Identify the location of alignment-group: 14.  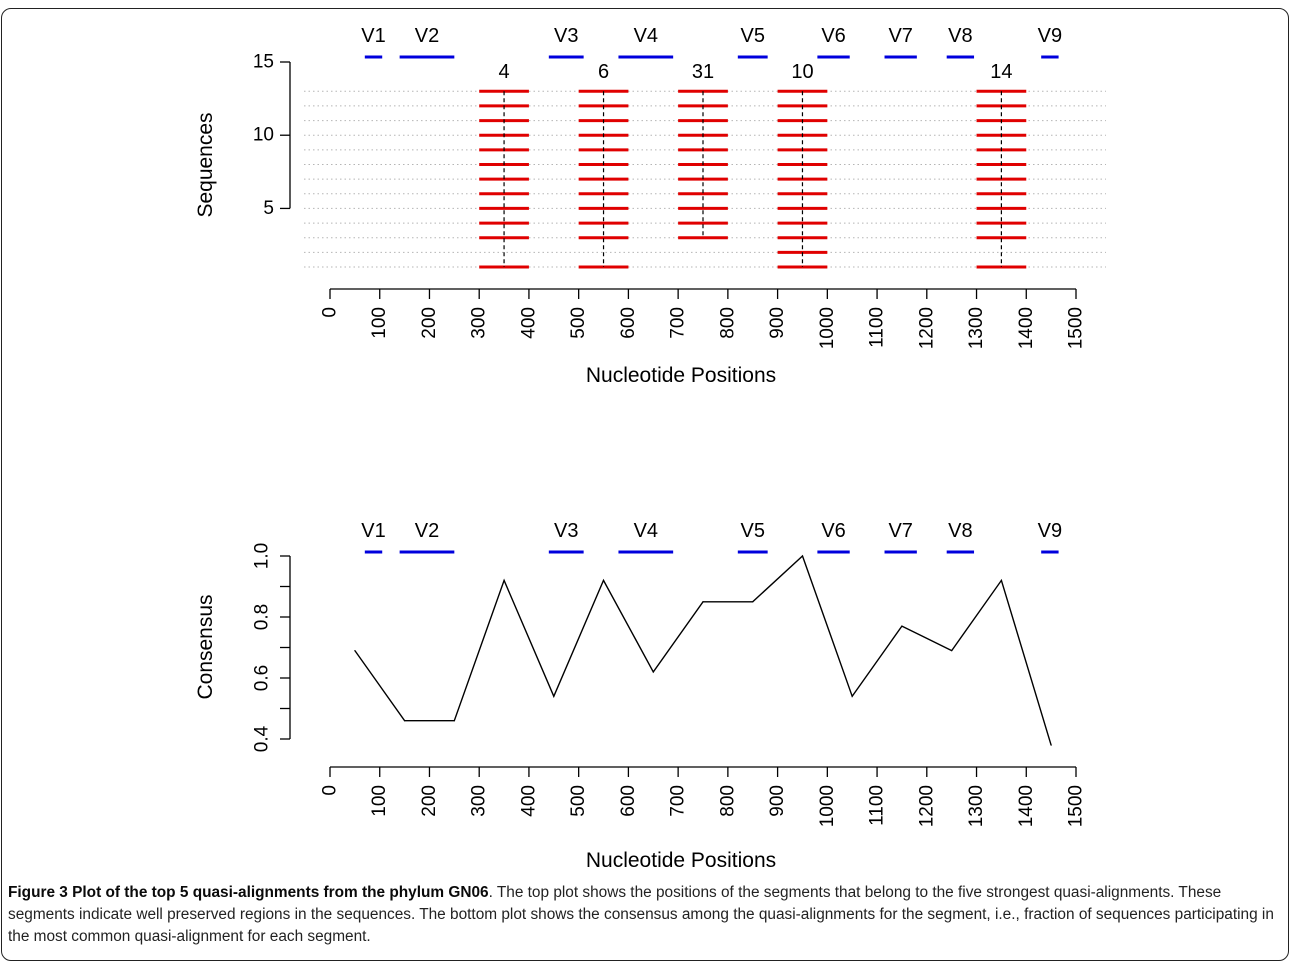
(1001, 165).